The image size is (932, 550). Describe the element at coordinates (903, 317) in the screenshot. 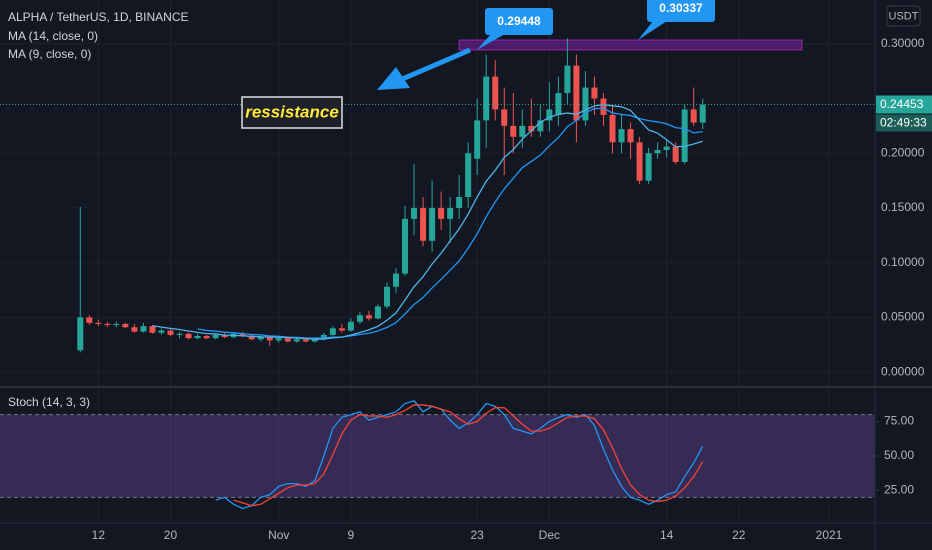

I see `y-tick-label: 0.05000` at that location.